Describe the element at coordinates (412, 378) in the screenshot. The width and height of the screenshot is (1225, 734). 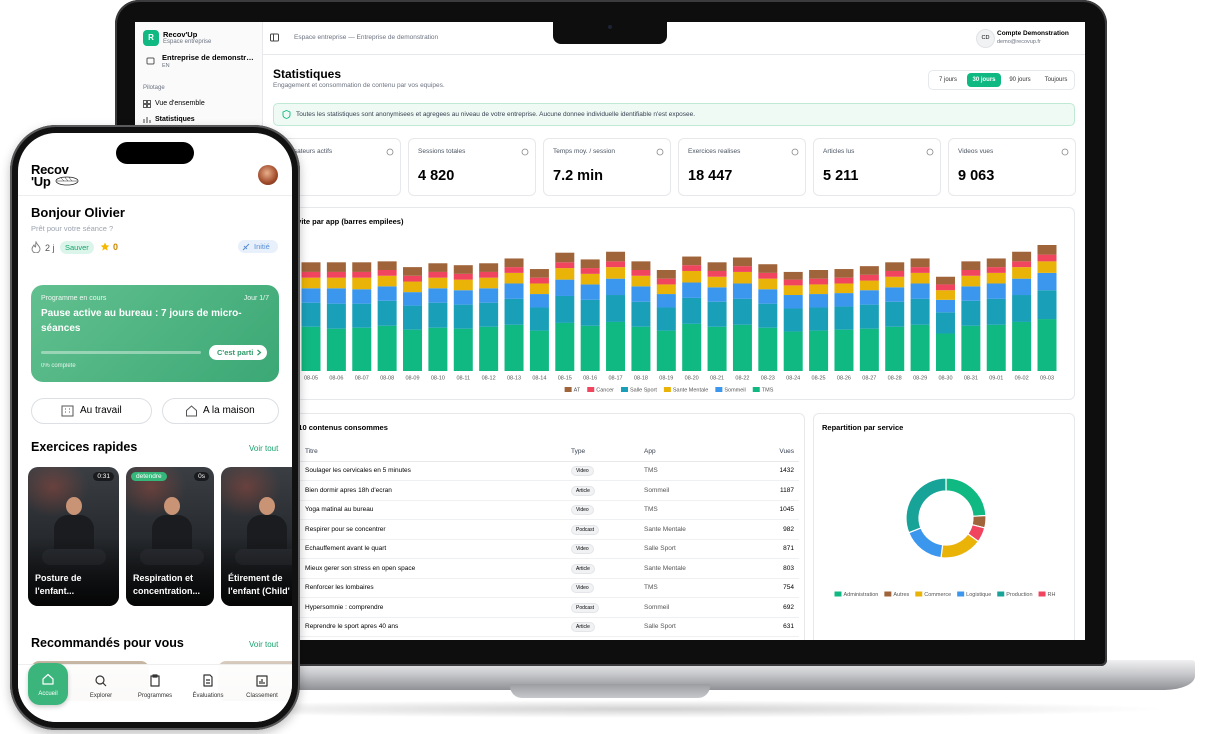
I see `x-tick-label: 08-09` at that location.